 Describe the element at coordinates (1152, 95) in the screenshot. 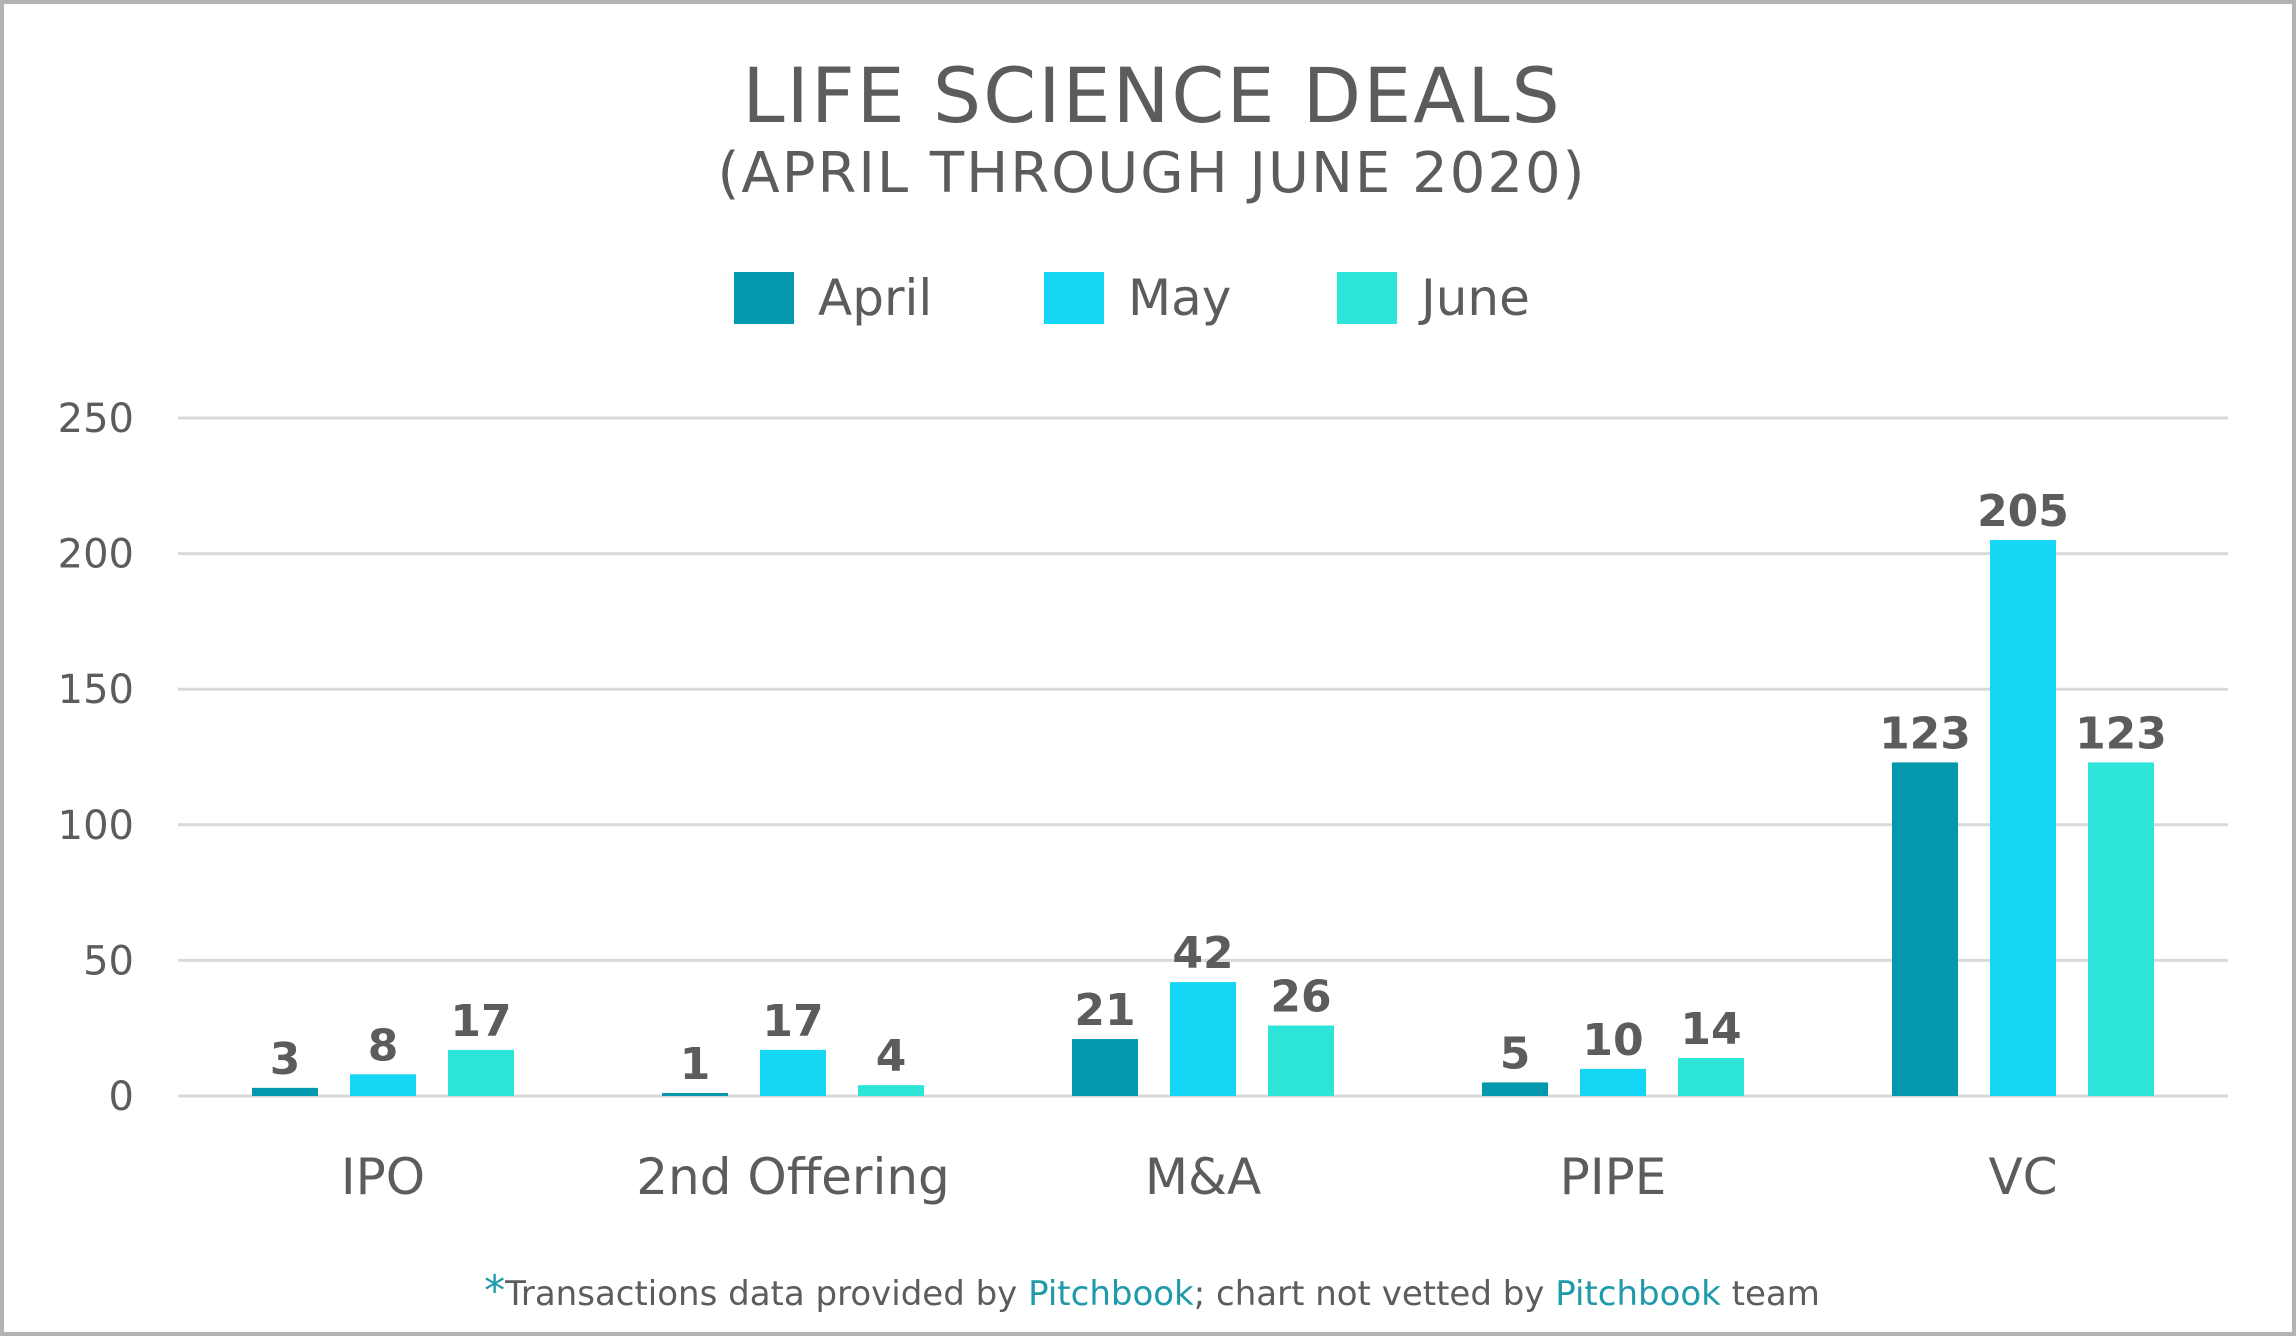

I see `chart-title: LIFE SCIENCE DEALS` at that location.